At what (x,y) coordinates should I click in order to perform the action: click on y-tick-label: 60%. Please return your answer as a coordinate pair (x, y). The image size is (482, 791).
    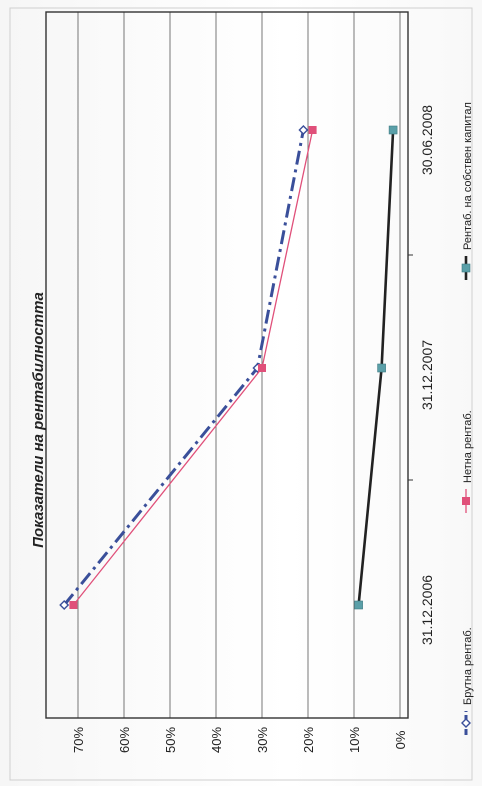
    Looking at the image, I should click on (124, 740).